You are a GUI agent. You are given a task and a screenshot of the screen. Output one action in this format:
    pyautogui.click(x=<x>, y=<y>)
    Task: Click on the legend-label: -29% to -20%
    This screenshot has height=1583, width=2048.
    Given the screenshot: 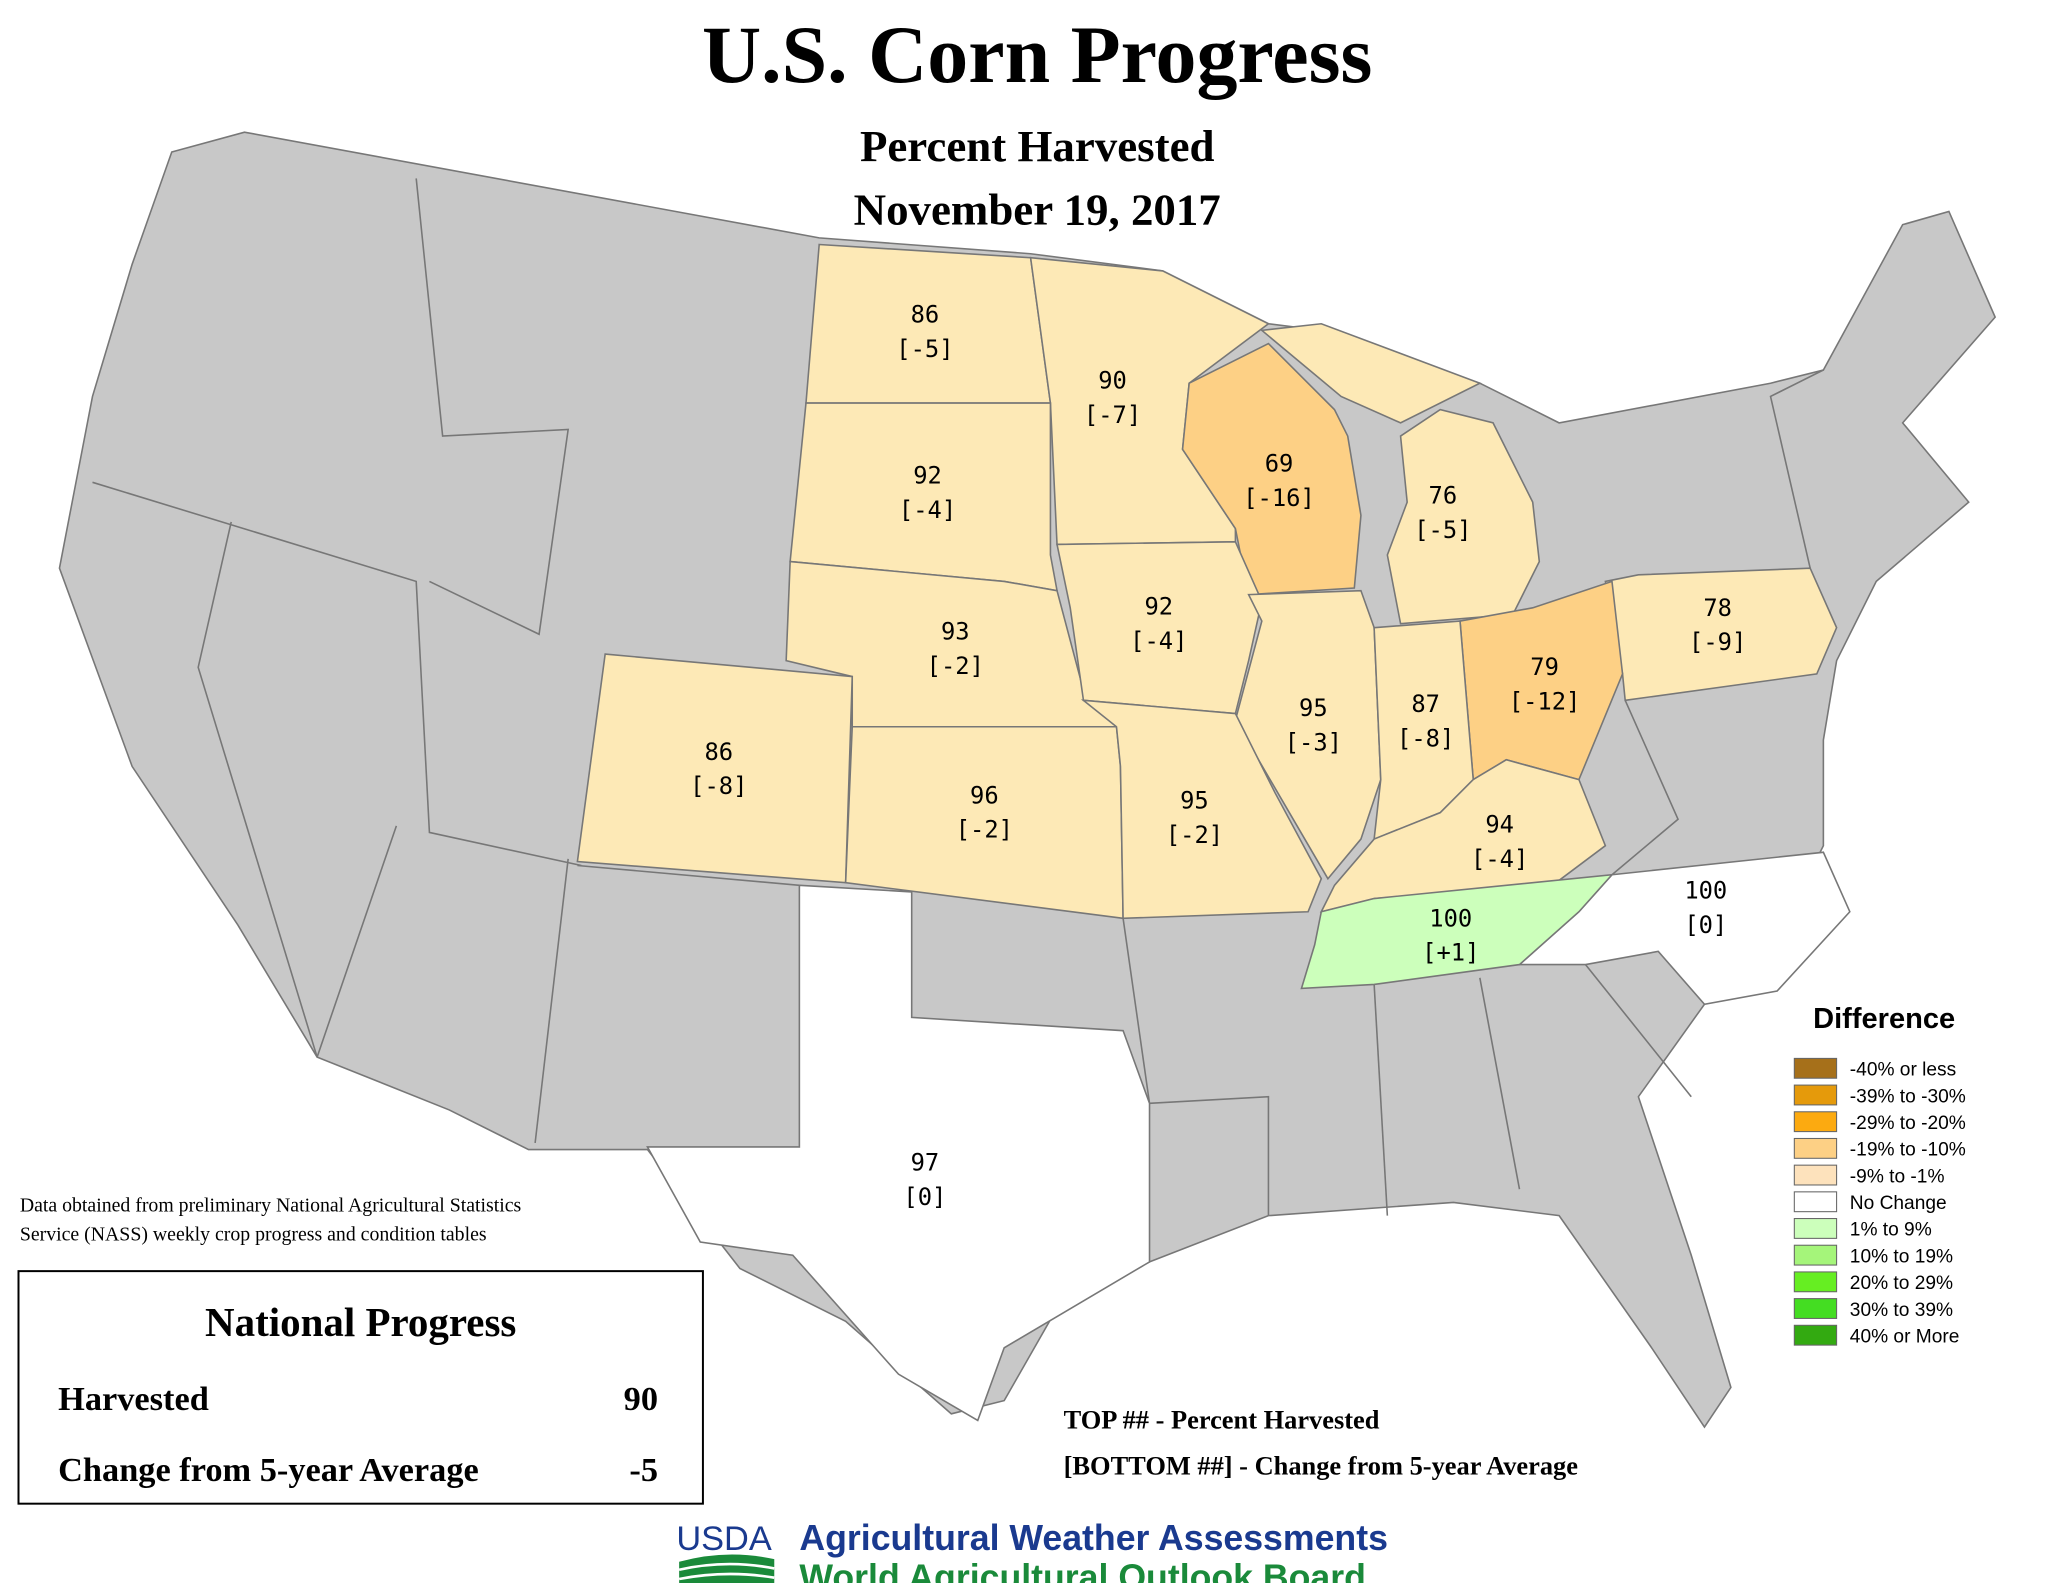 What is the action you would take?
    pyautogui.click(x=1908, y=1123)
    